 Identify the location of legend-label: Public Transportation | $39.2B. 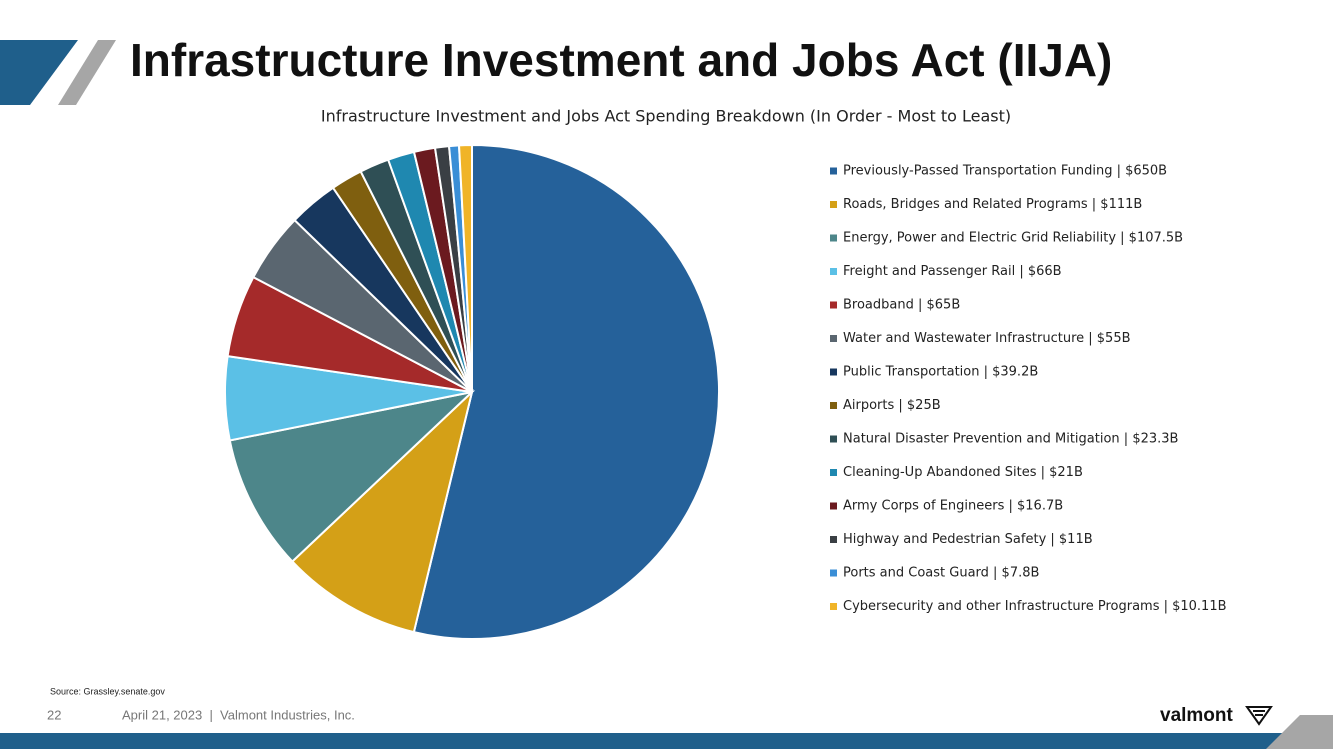
(940, 372).